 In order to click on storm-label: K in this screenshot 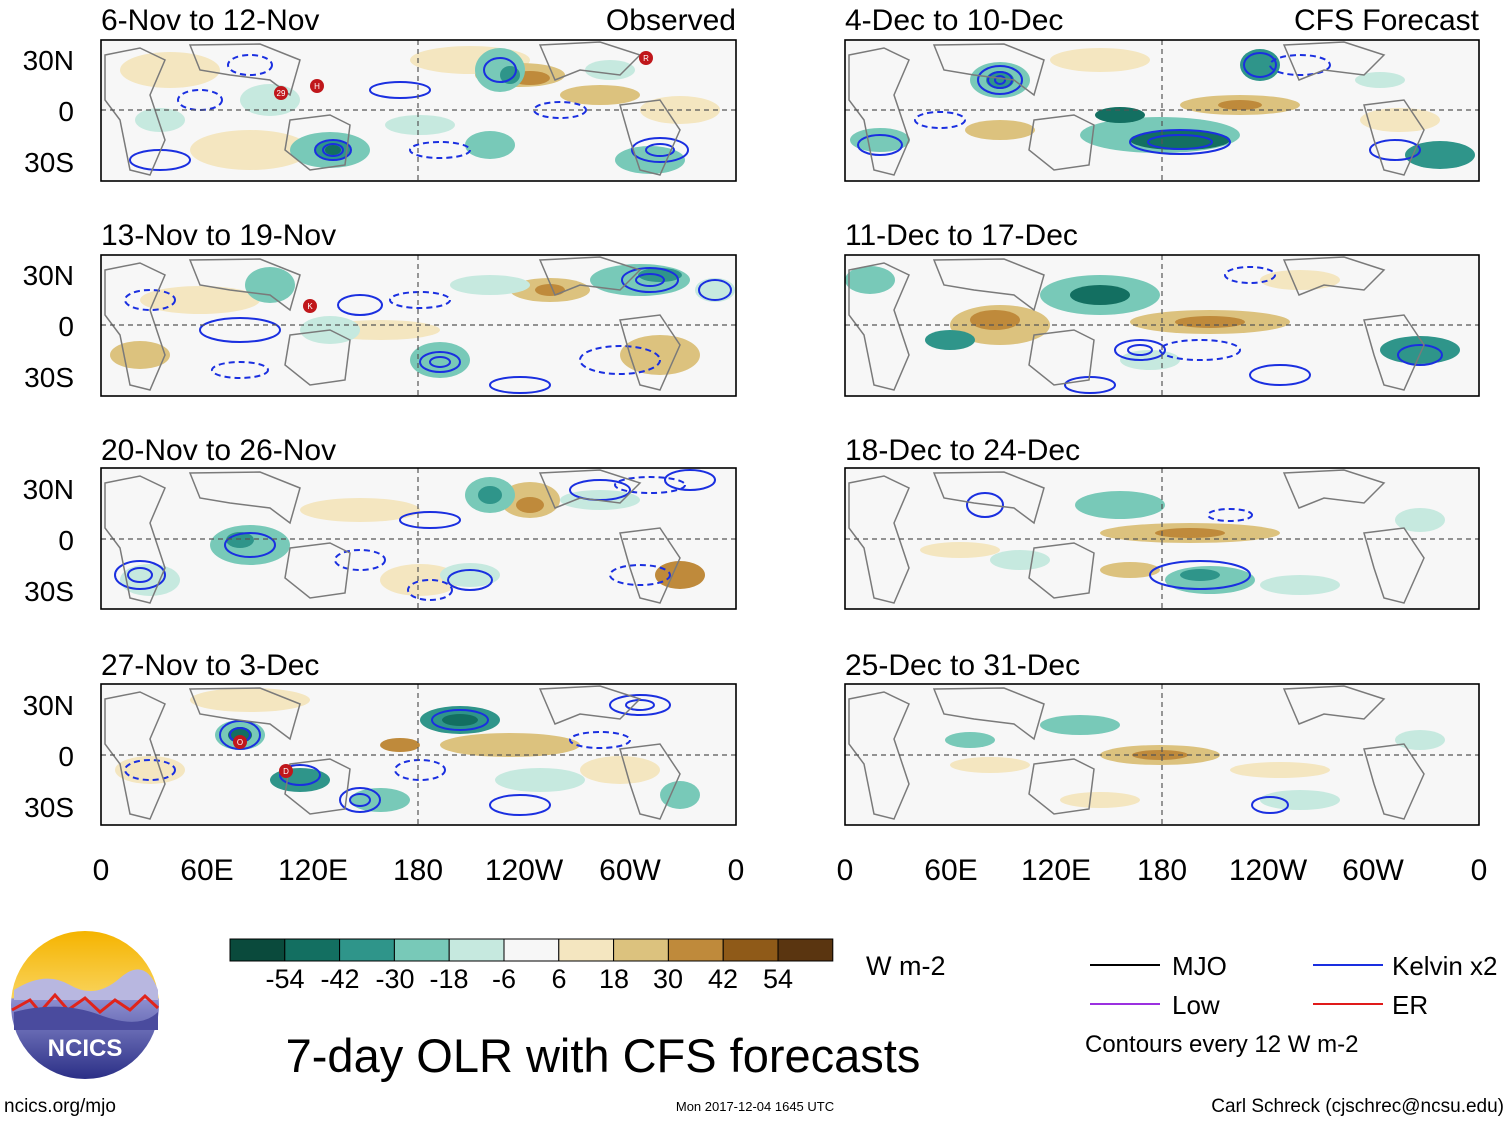, I will do `click(310, 306)`.